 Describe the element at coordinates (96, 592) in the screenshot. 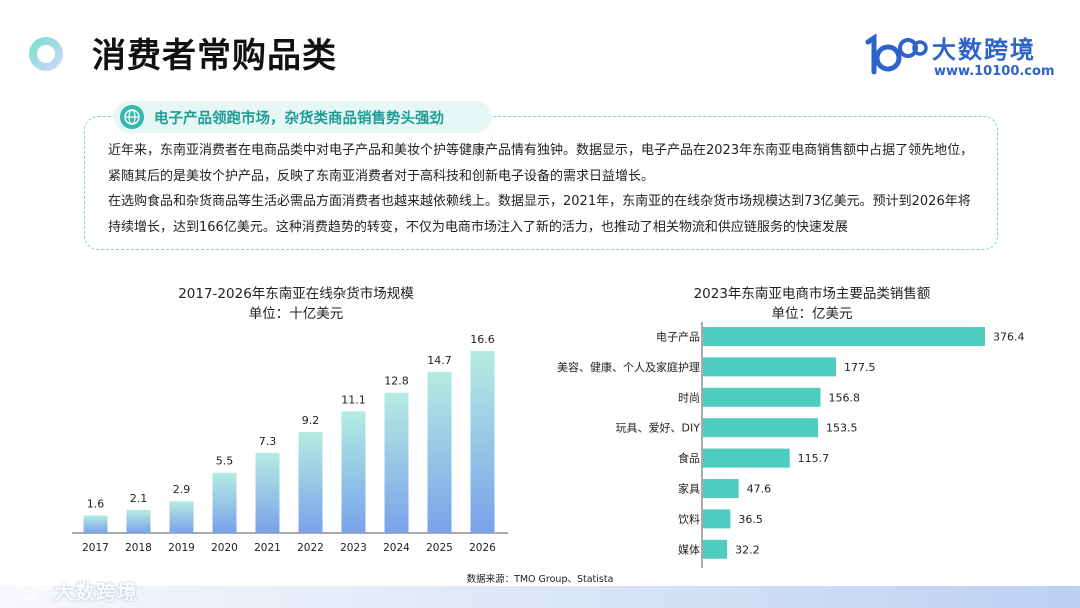

I see `watermark-text: 大数跨境` at that location.